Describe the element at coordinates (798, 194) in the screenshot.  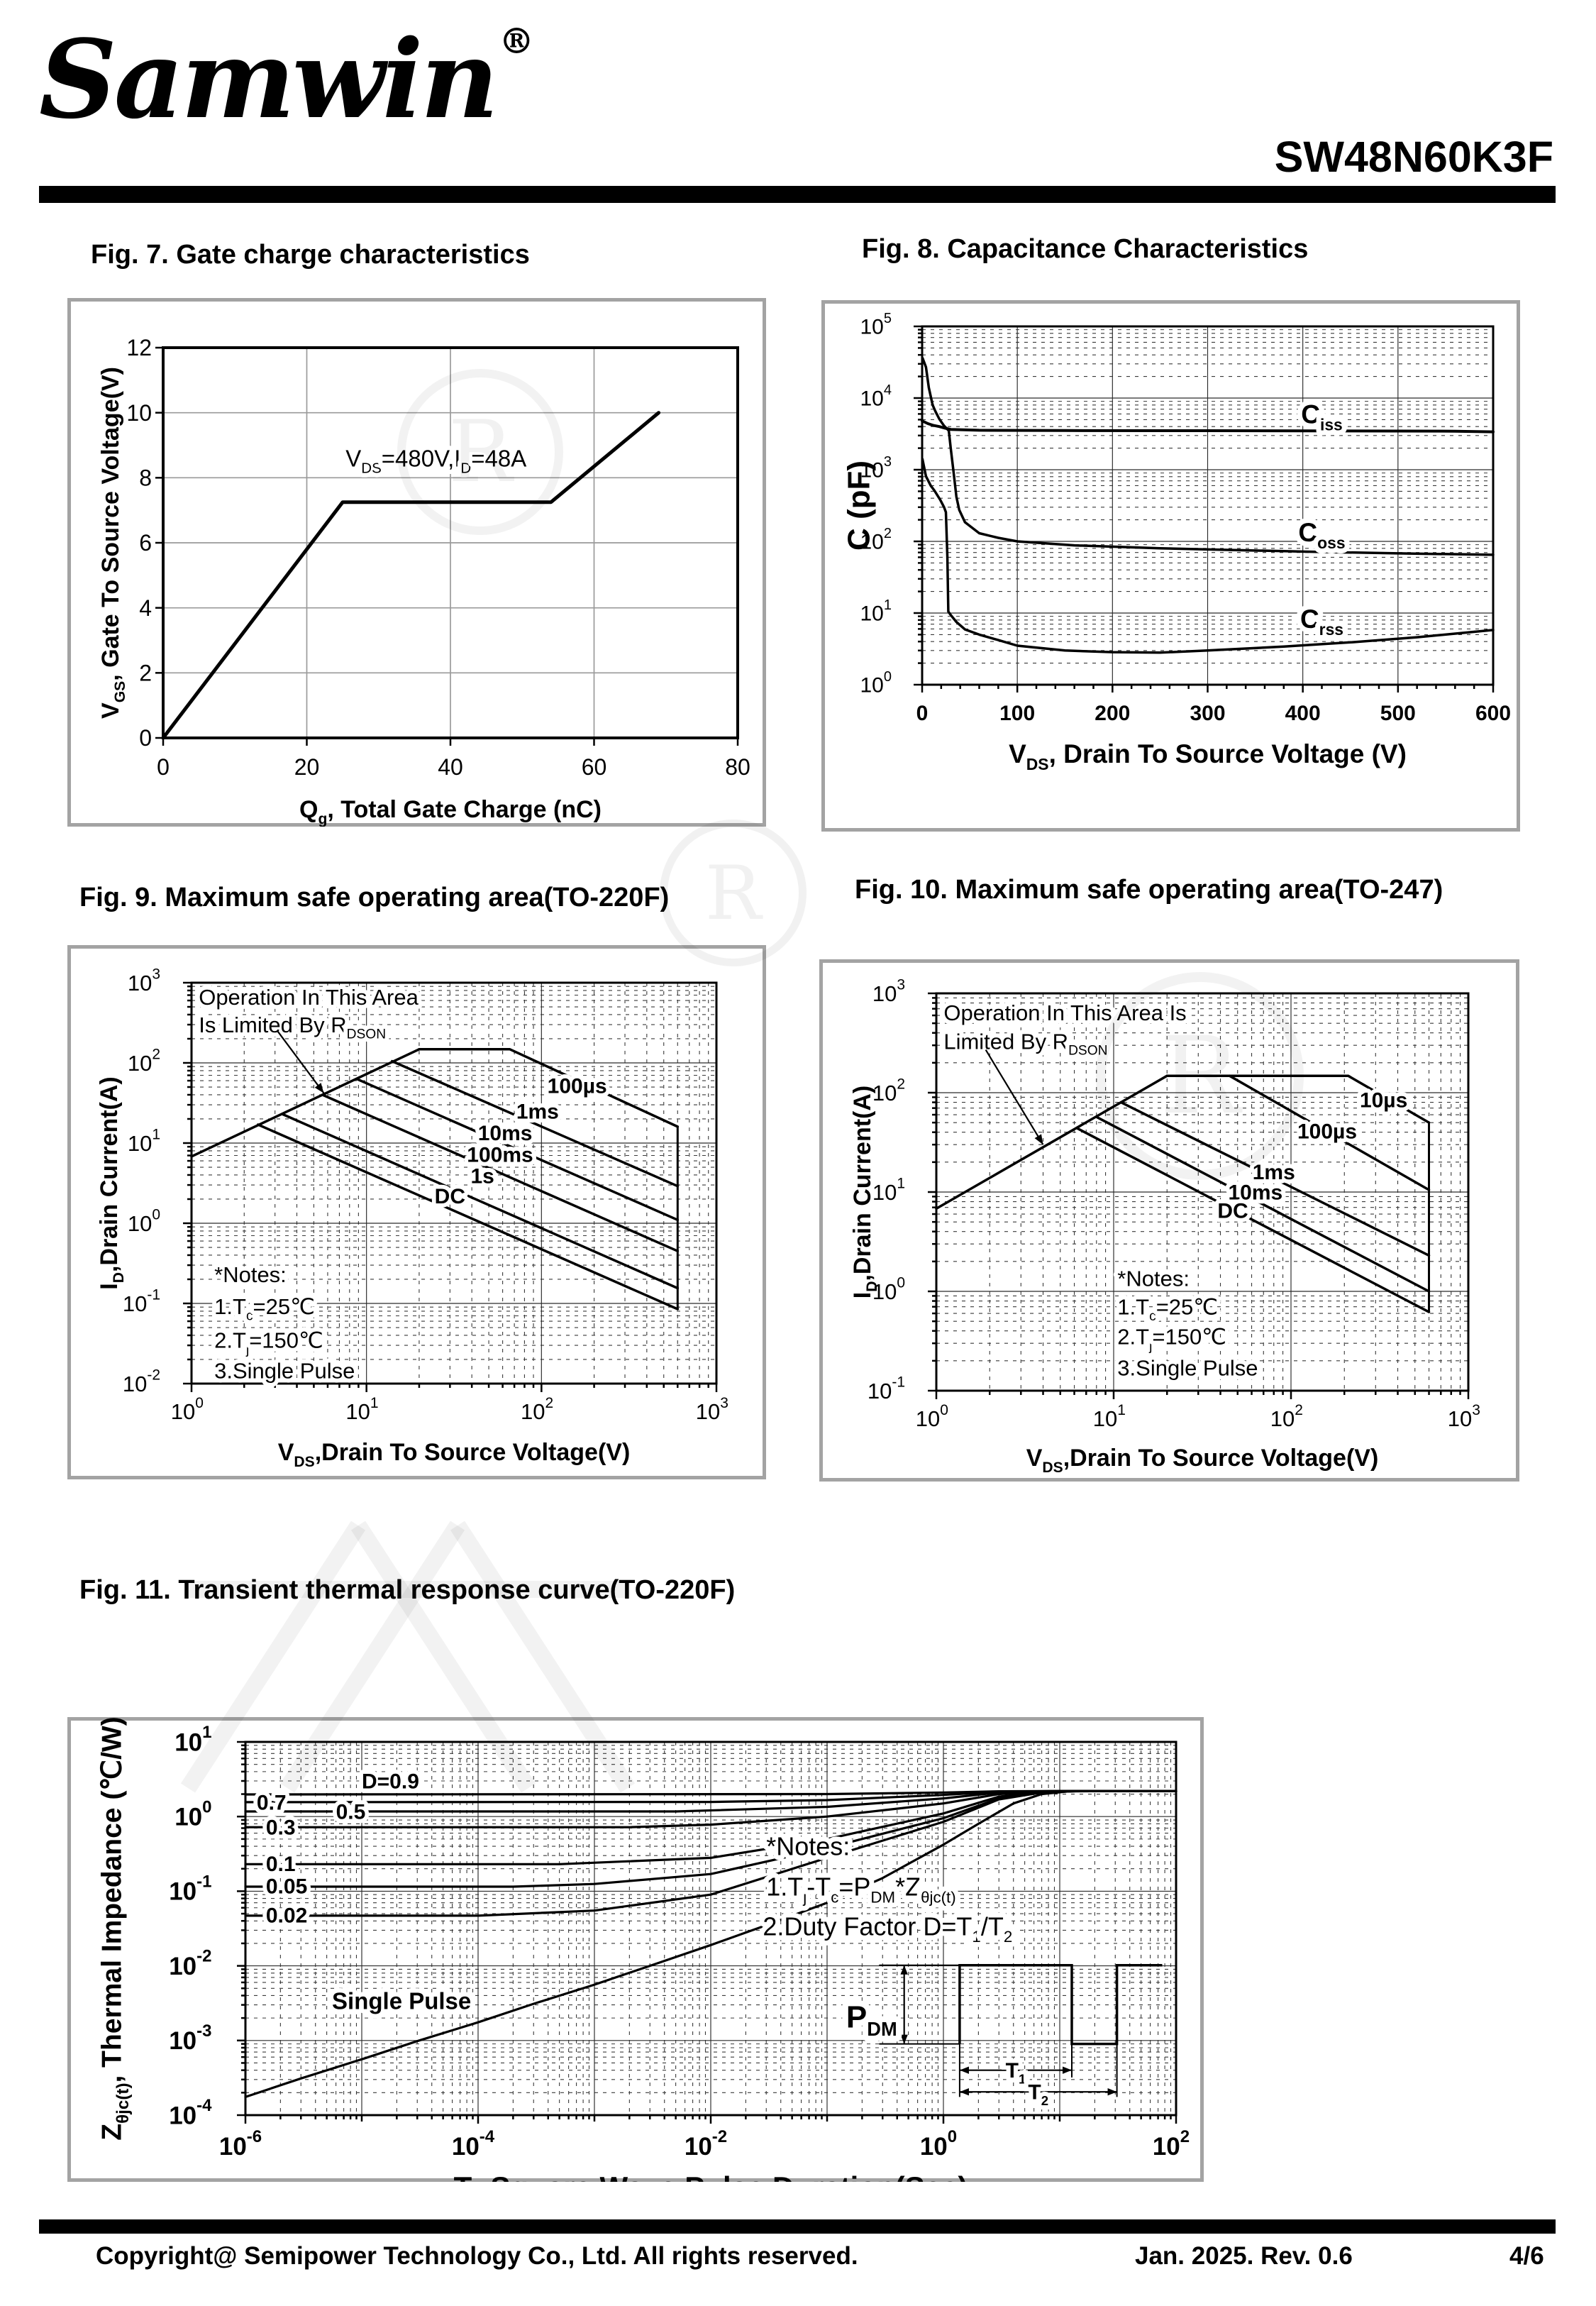
I see `header-divider` at that location.